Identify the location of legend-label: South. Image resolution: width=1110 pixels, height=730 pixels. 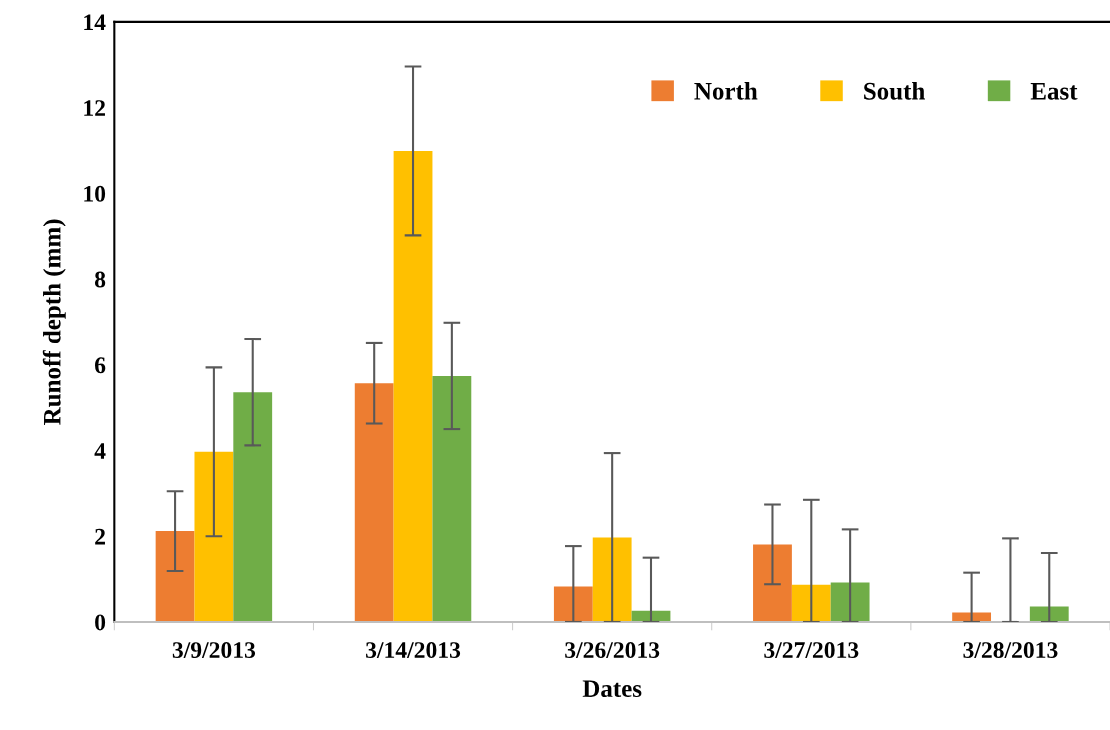
(894, 91).